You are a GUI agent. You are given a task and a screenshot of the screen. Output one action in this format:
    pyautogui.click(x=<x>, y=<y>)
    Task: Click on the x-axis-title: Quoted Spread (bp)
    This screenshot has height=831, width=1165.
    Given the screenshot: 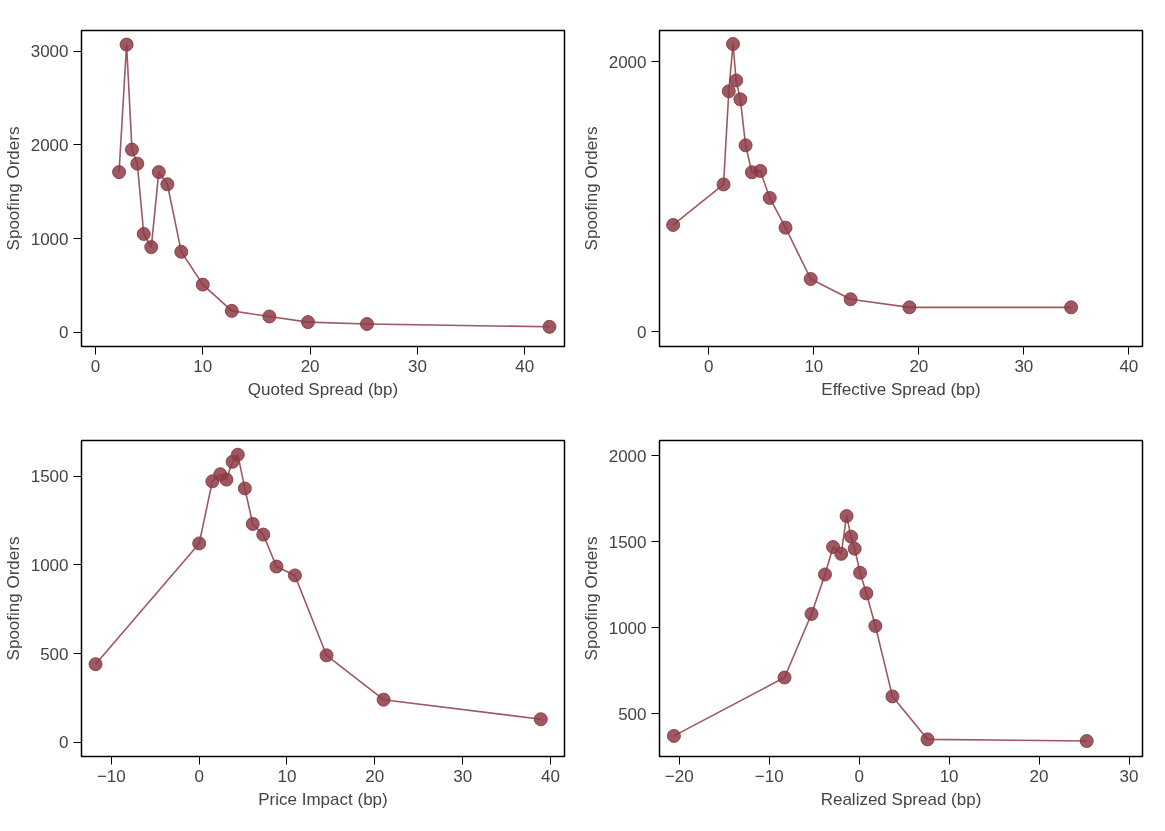 What is the action you would take?
    pyautogui.click(x=323, y=389)
    